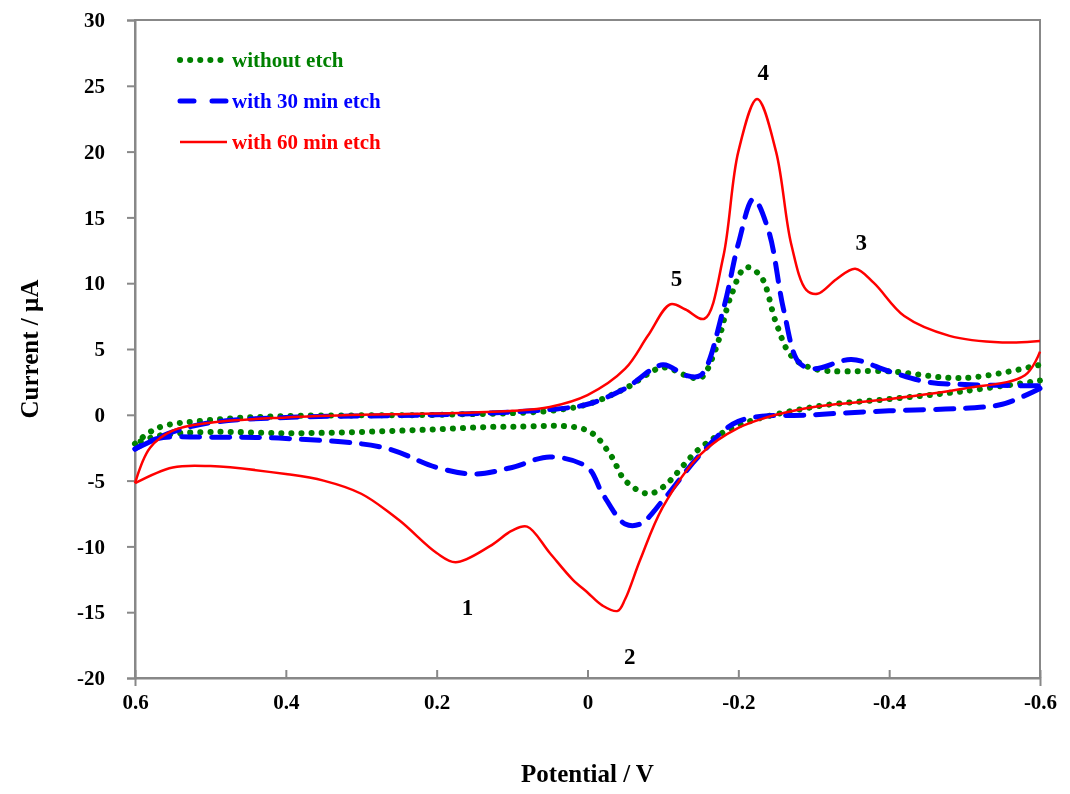 This screenshot has height=794, width=1070. I want to click on y-axis-title: Current / µA, so click(29, 349).